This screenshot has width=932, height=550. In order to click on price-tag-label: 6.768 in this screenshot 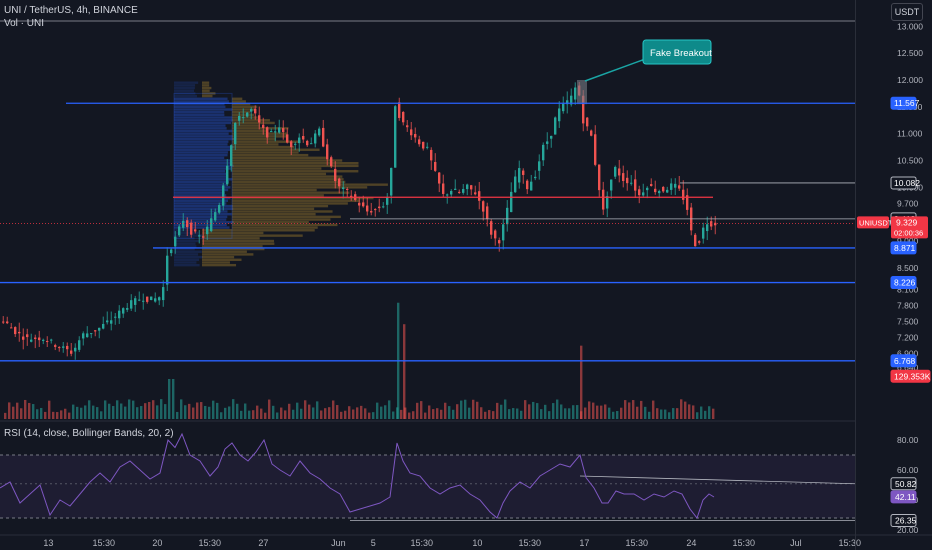, I will do `click(905, 361)`.